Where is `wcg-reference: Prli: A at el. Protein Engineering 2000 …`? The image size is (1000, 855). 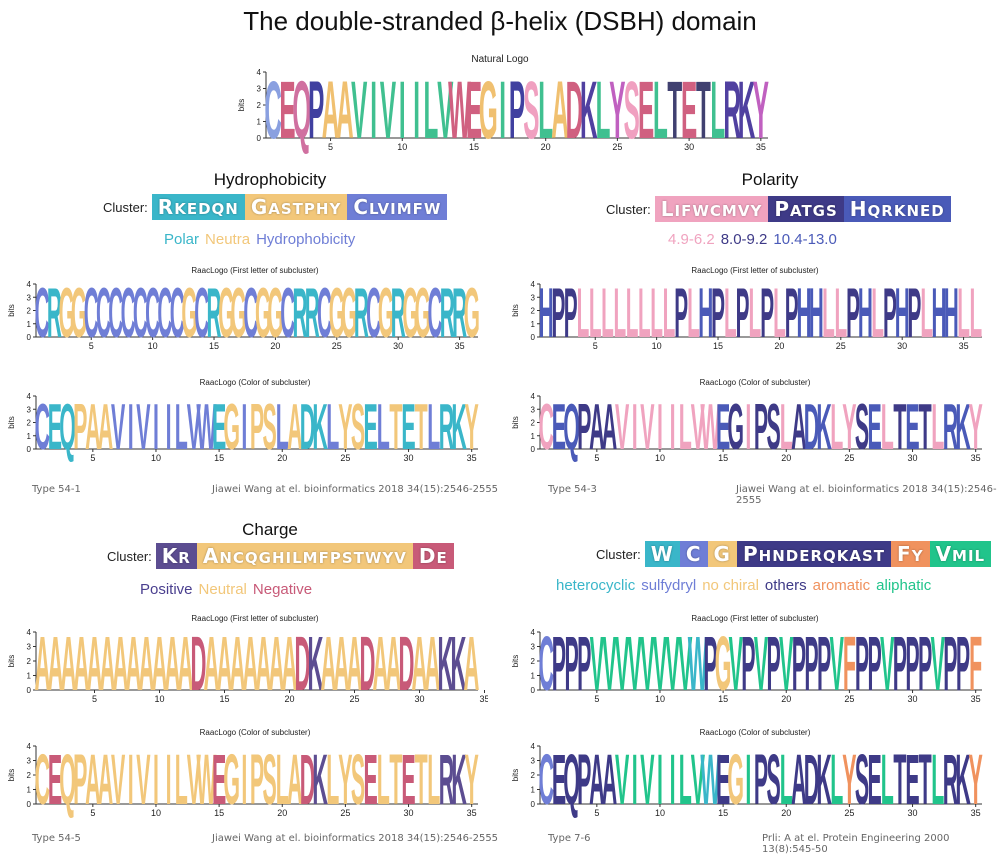 wcg-reference: Prli: A at el. Protein Engineering 2000 … is located at coordinates (856, 844).